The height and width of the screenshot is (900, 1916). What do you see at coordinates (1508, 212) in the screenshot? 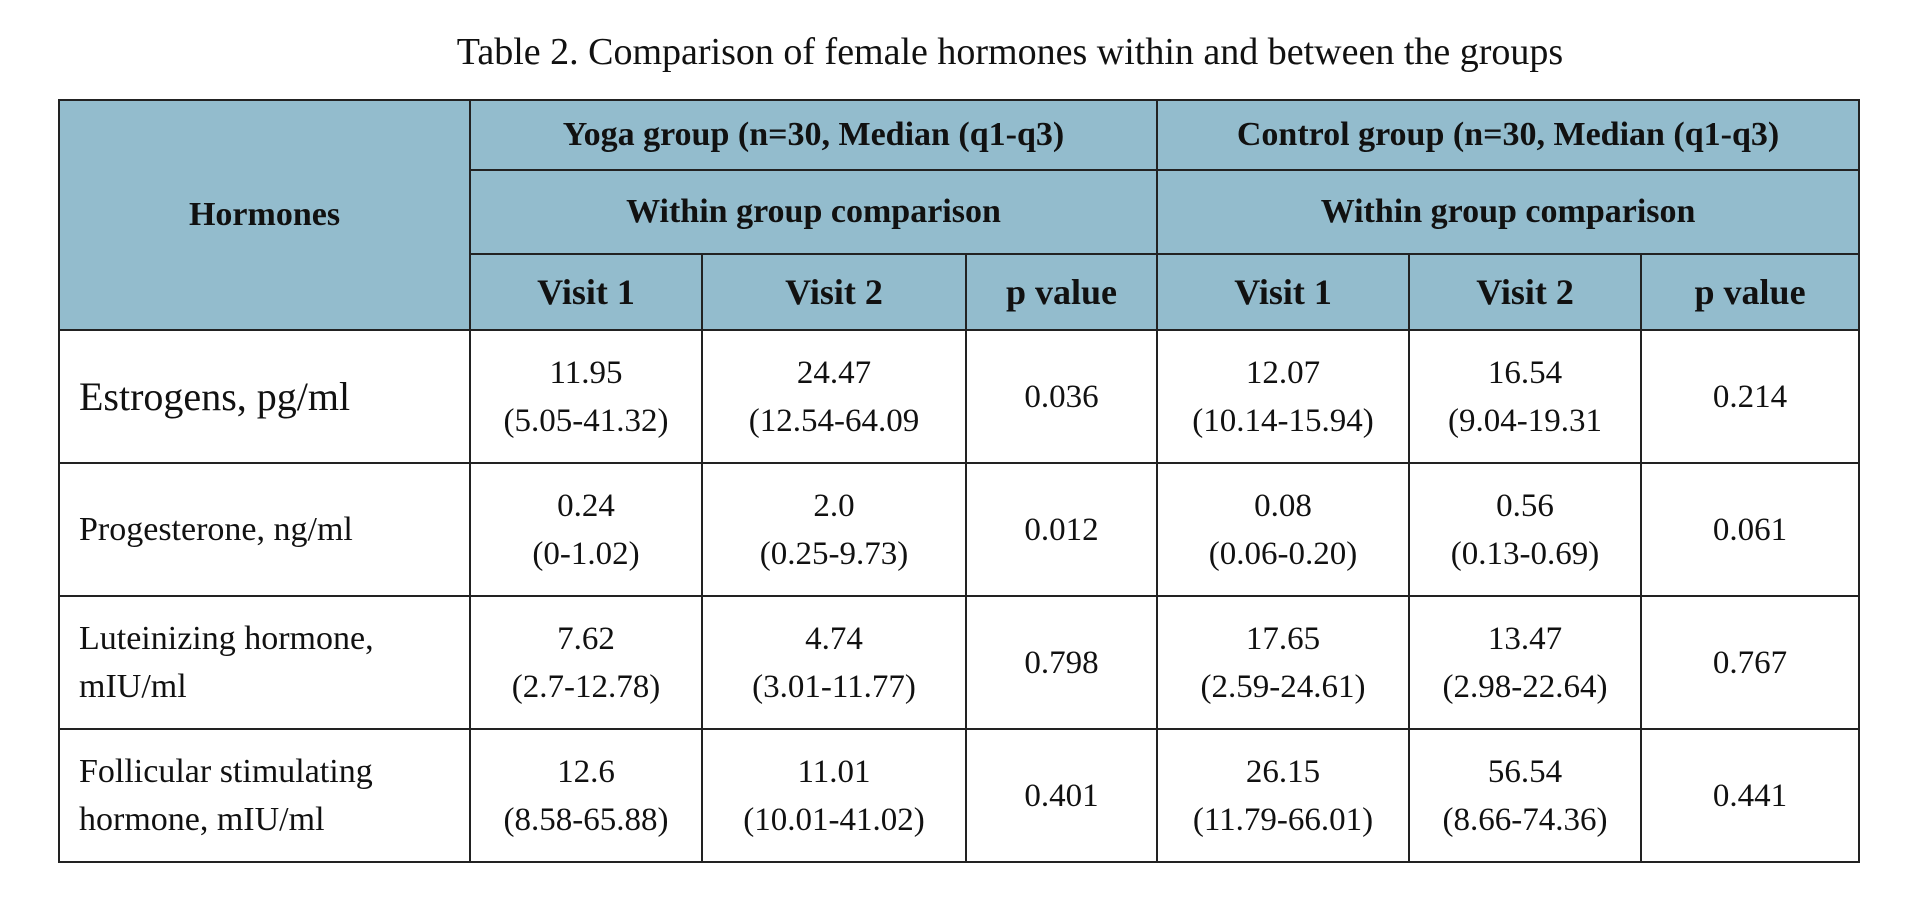
I see `header-control-within: Within group comparison` at bounding box center [1508, 212].